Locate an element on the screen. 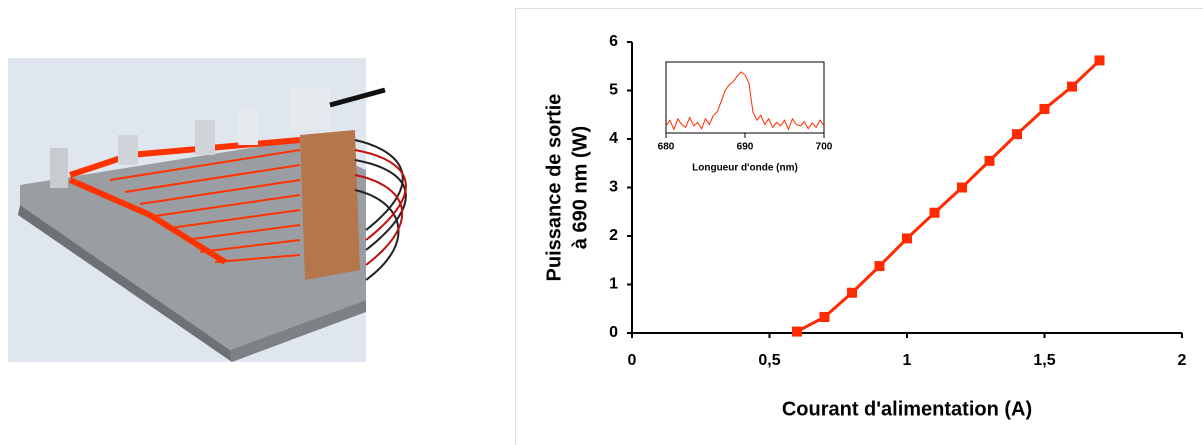  y-tick-label: 1 is located at coordinates (613, 284).